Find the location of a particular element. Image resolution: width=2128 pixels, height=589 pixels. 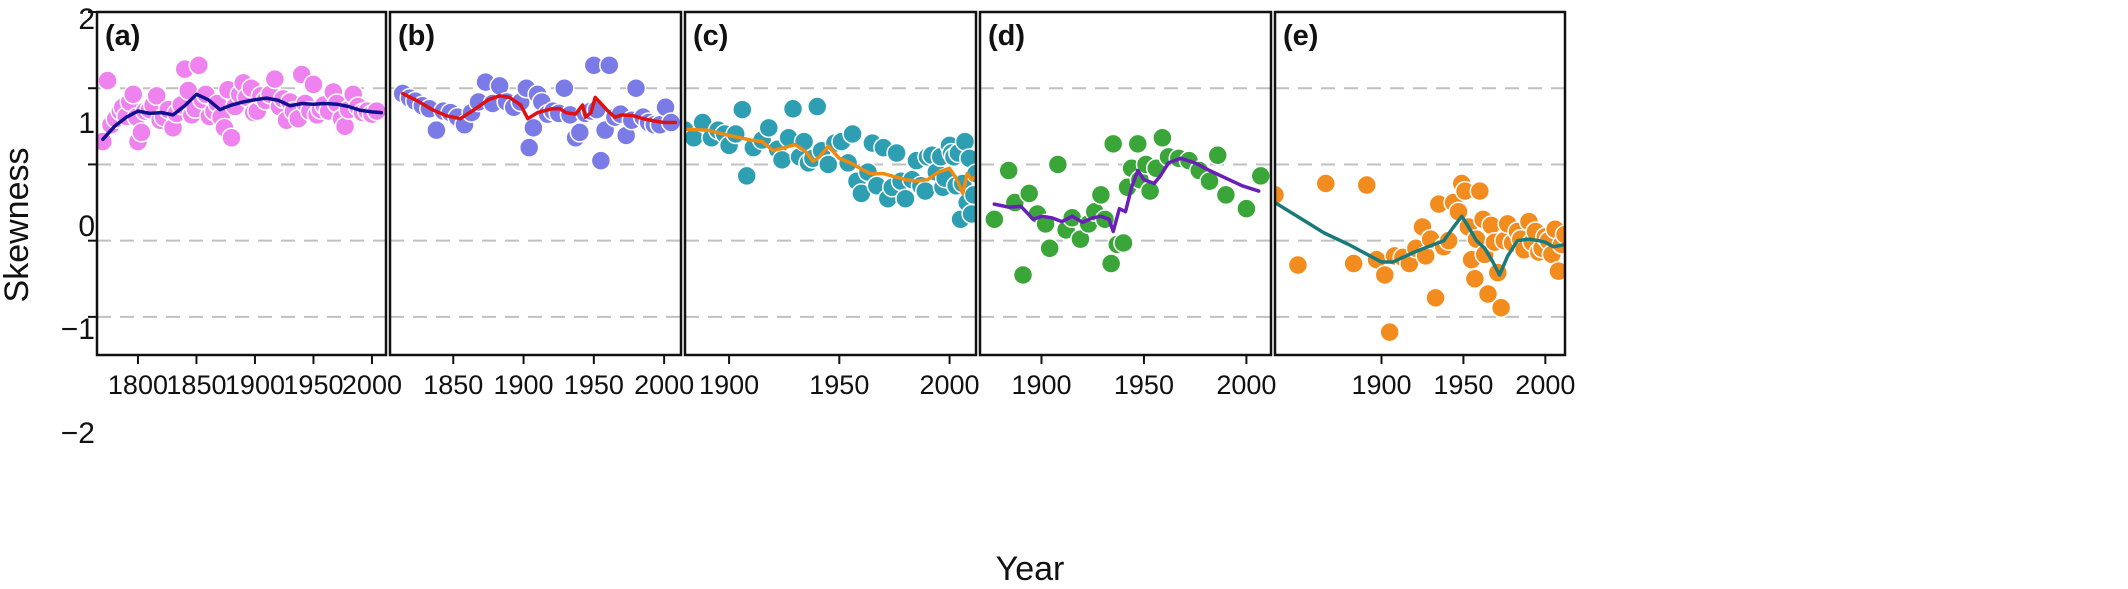

y-tick-label: −2 is located at coordinates (78, 433).